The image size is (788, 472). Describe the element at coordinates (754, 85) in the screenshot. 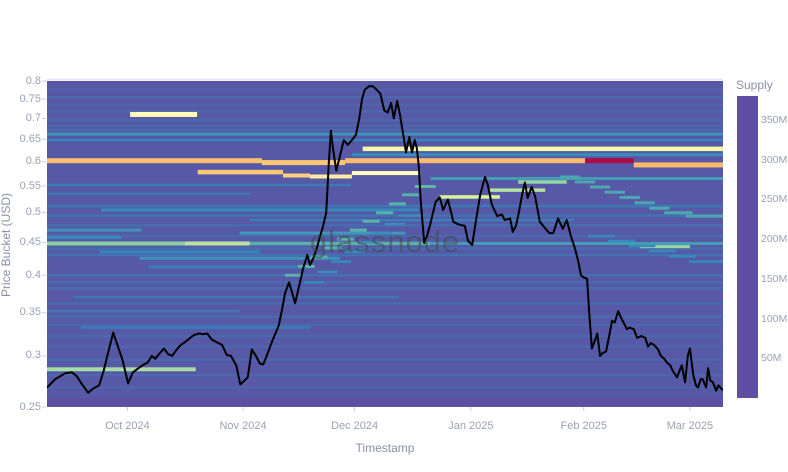

I see `colorbar-title: Supply` at that location.